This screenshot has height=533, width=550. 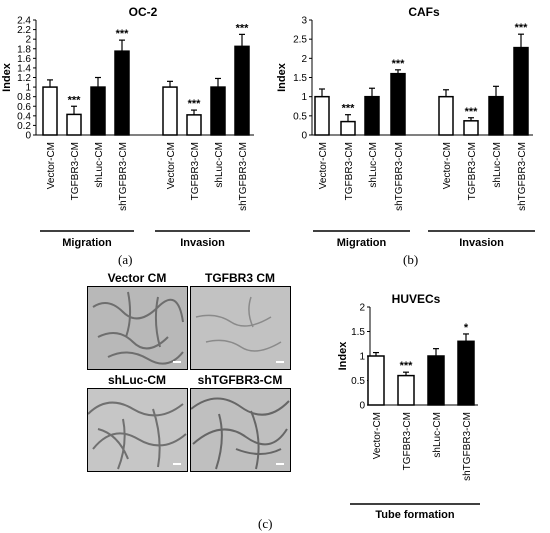 What do you see at coordinates (125, 259) in the screenshot?
I see `panel-label-a: (a)` at bounding box center [125, 259].